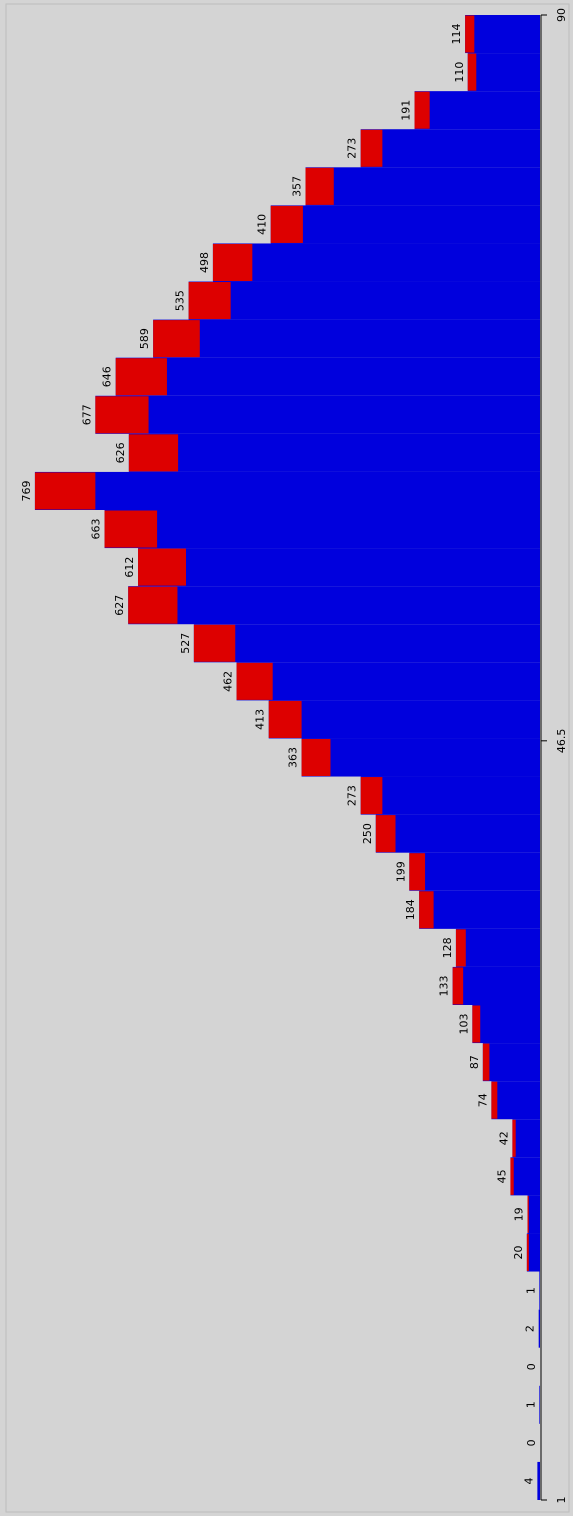 Image resolution: width=573 pixels, height=1516 pixels. I want to click on value-label: 612, so click(129, 567).